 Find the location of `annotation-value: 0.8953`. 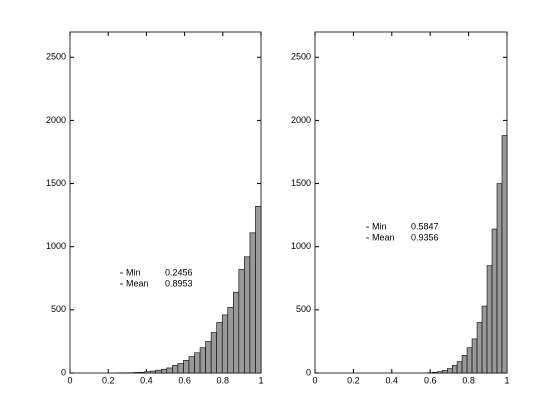

annotation-value: 0.8953 is located at coordinates (179, 283).